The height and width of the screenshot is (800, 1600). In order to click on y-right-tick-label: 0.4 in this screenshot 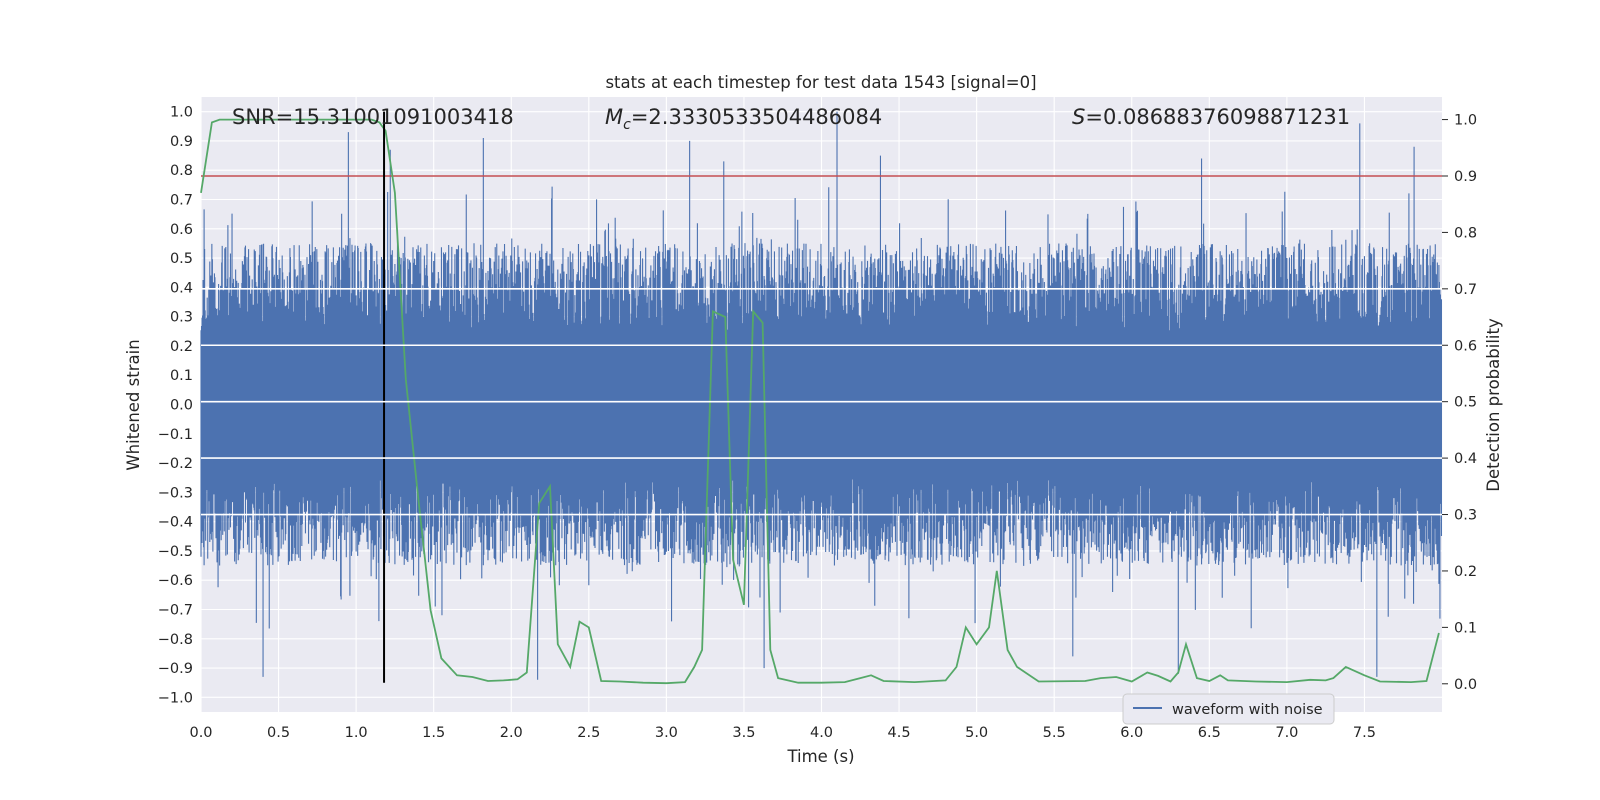, I will do `click(1465, 459)`.